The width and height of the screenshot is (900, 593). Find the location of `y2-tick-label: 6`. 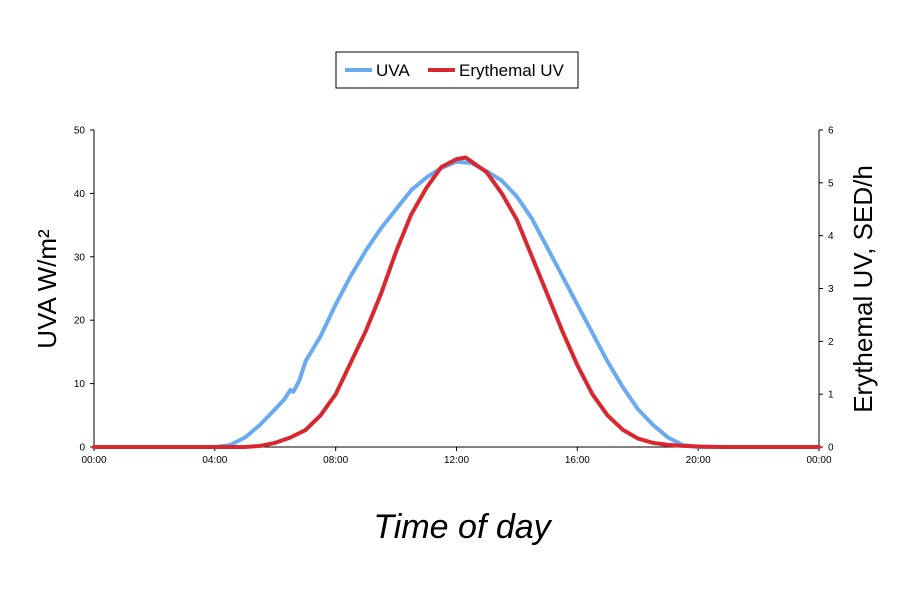

y2-tick-label: 6 is located at coordinates (831, 131).